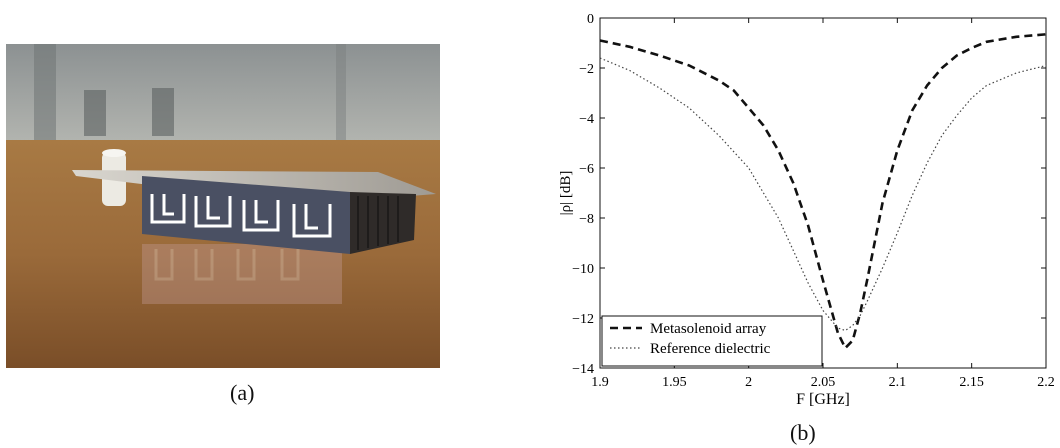 The width and height of the screenshot is (1060, 448). I want to click on background-post, so click(341, 92).